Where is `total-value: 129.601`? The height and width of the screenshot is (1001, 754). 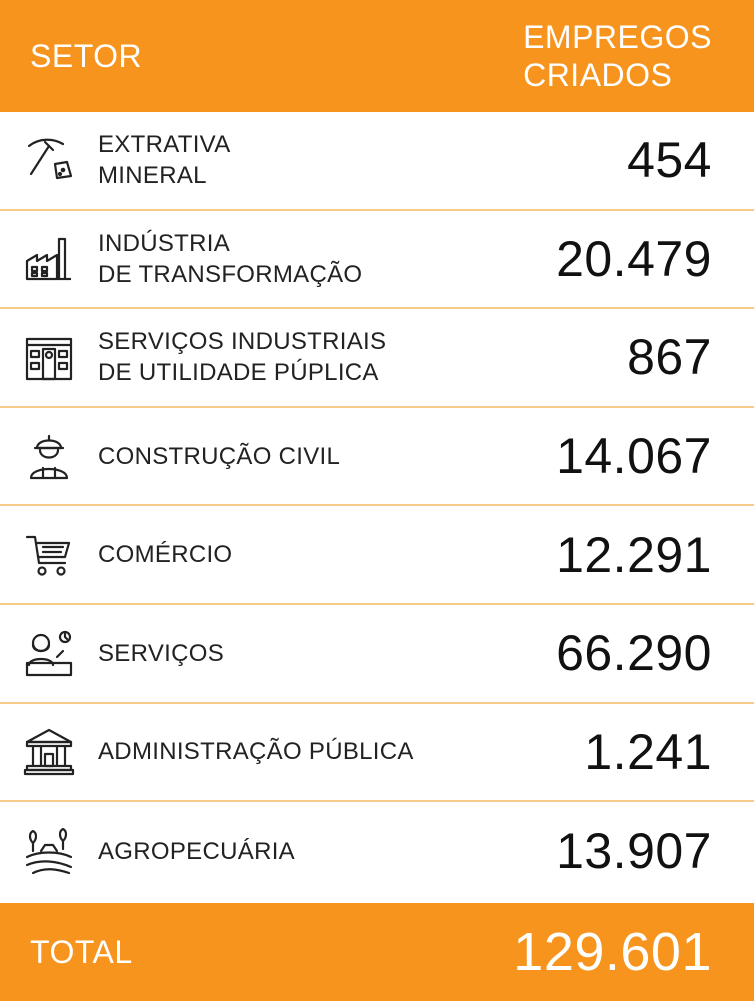
total-value: 129.601 is located at coordinates (612, 952).